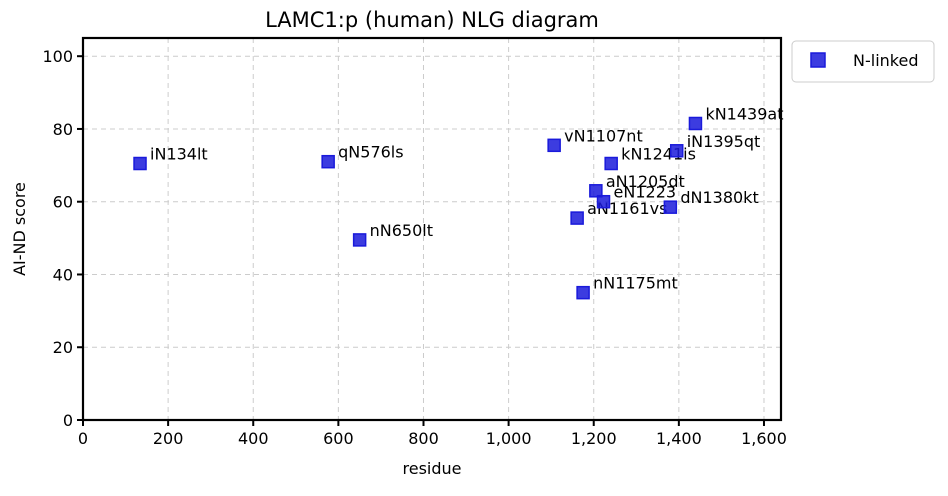 The image size is (948, 496). Describe the element at coordinates (679, 438) in the screenshot. I see `x-tick-label: 1,400` at that location.